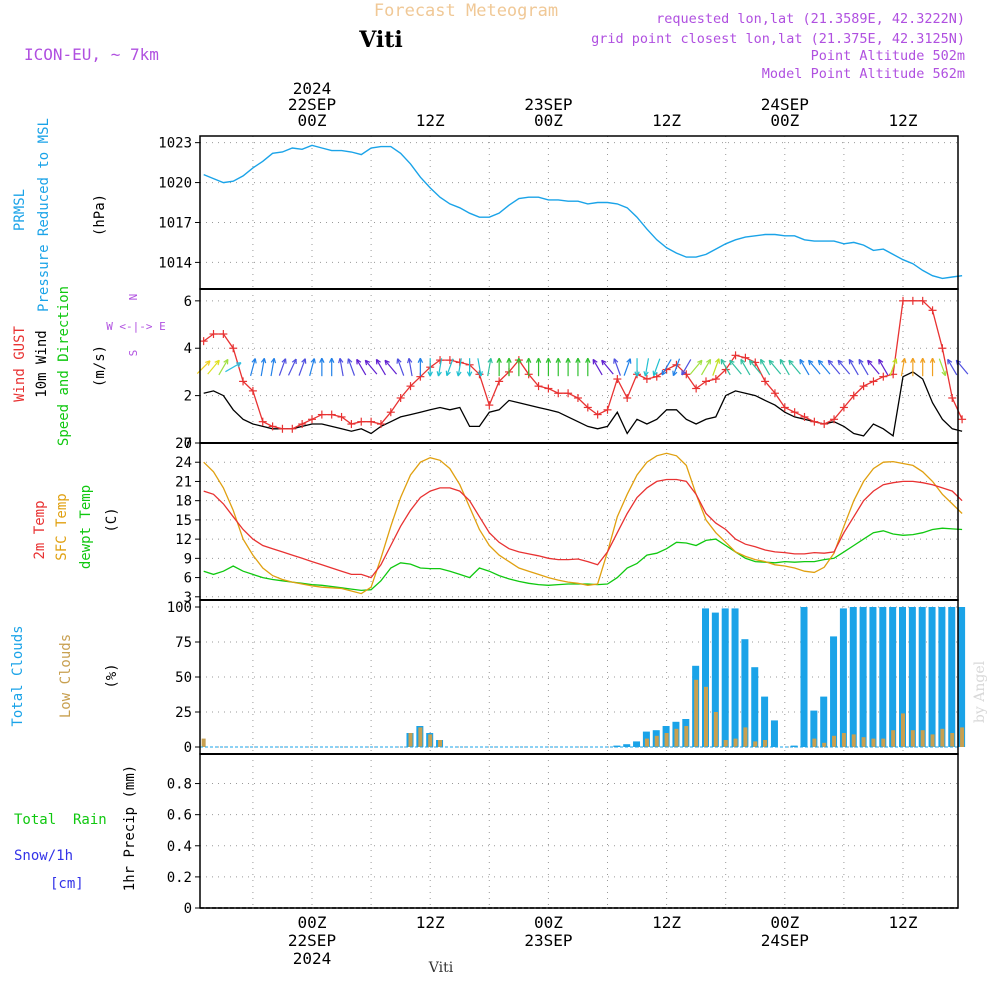  What do you see at coordinates (312, 922) in the screenshot?
I see `time-label-bottom: 00Z` at bounding box center [312, 922].